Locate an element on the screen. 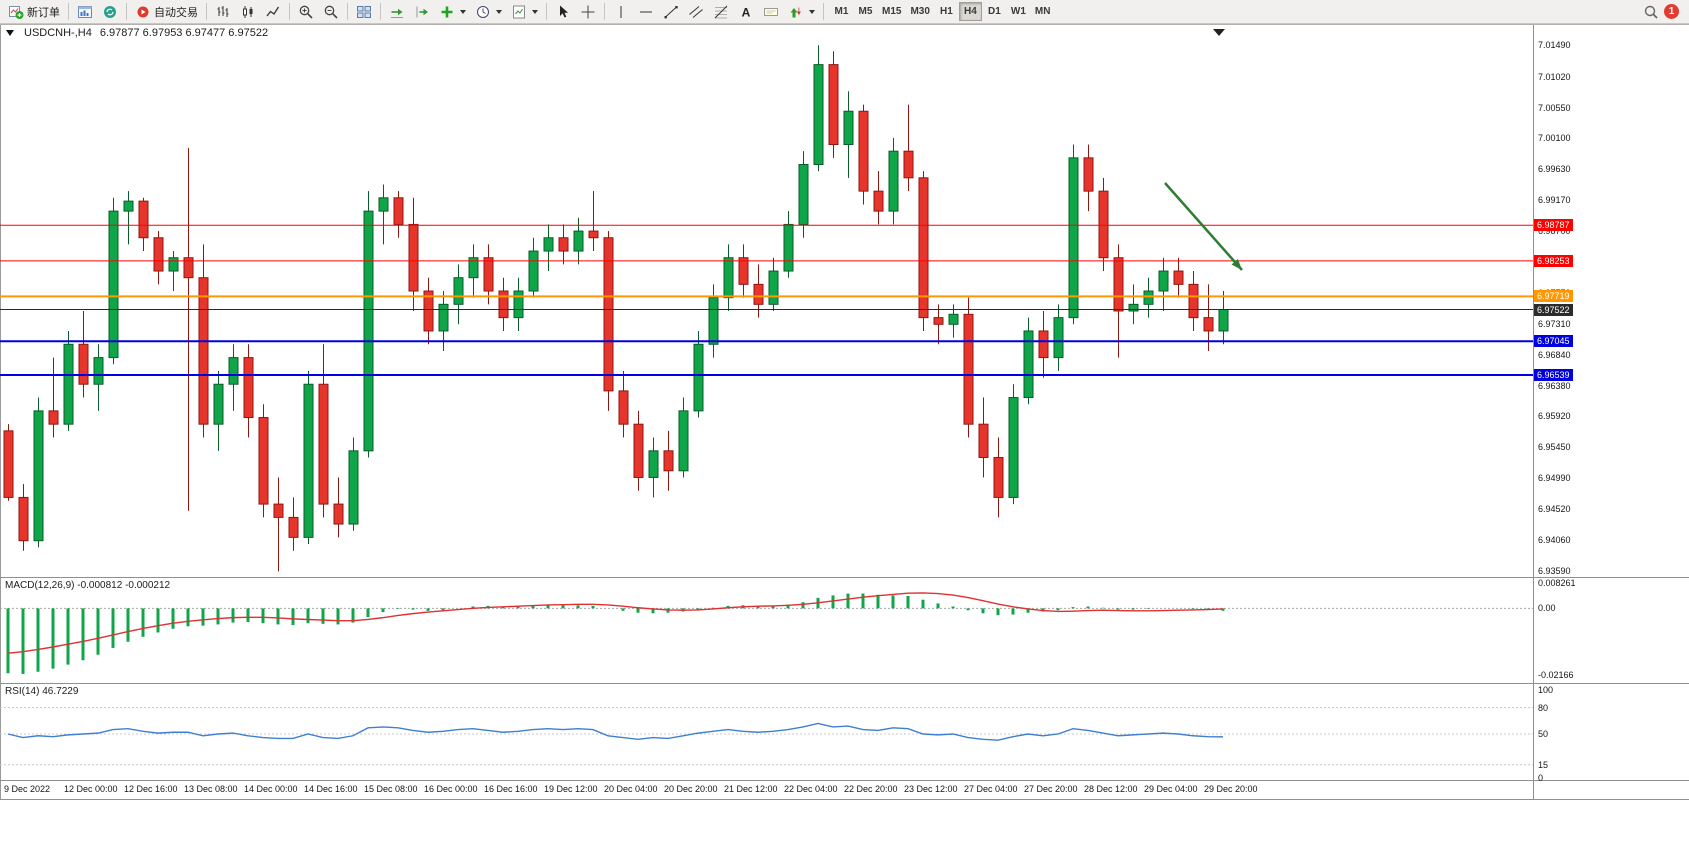 This screenshot has height=862, width=1689. tile-windows-button is located at coordinates (364, 11).